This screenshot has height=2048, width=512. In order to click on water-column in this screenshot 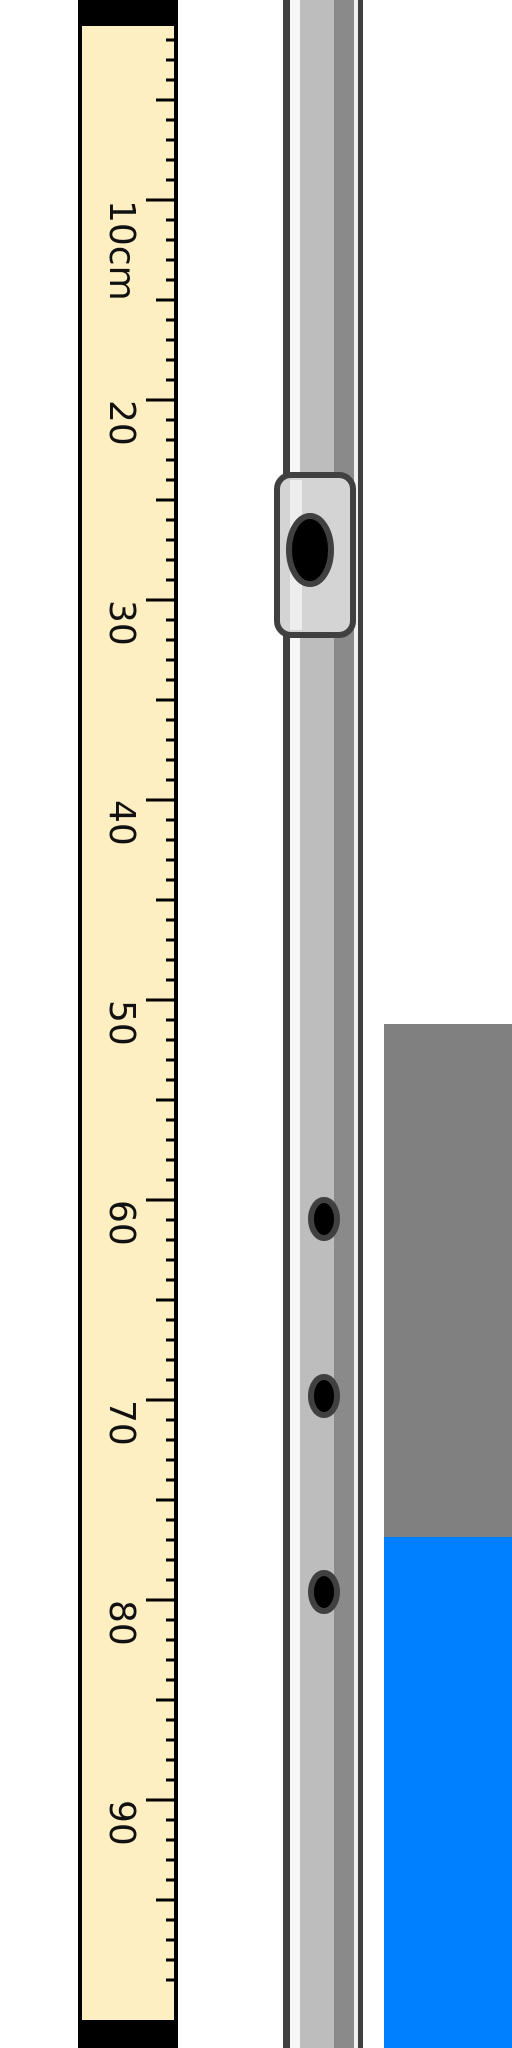, I will do `click(448, 1536)`.